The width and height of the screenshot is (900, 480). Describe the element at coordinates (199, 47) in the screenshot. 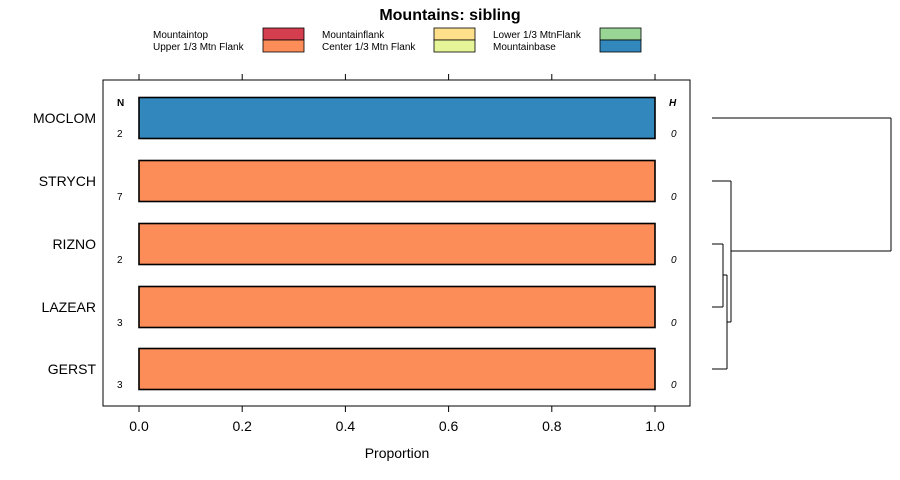

I see `legend-label: Upper 1/3 Mtn Flank` at that location.